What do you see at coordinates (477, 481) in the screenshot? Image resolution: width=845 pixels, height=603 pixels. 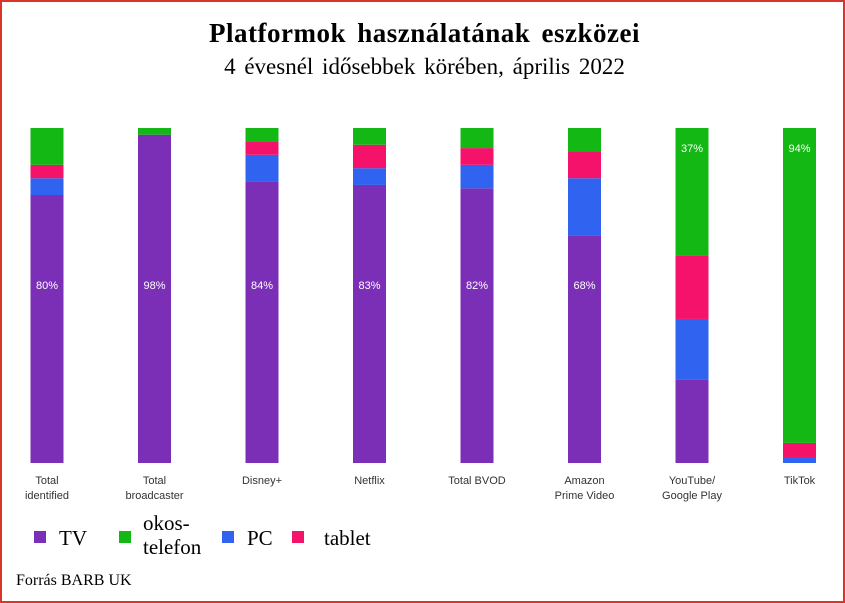 I see `category-label: Total BVOD` at bounding box center [477, 481].